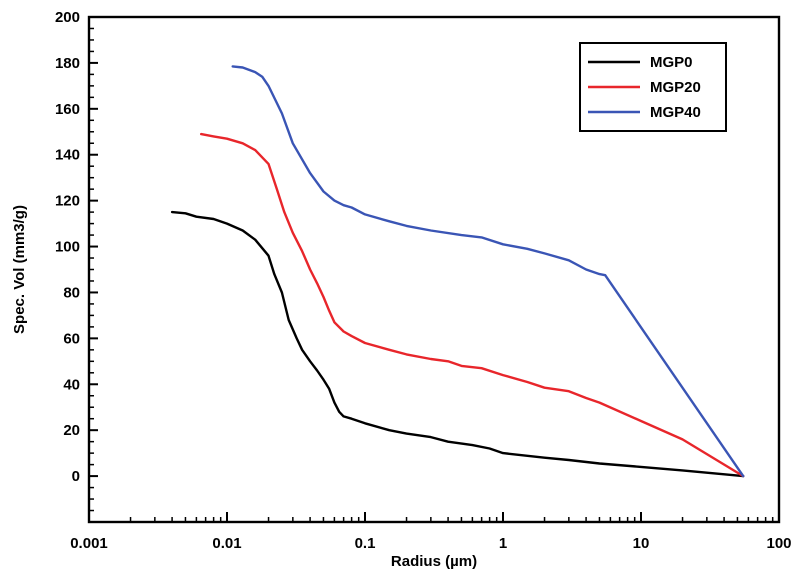 This screenshot has height=571, width=803. What do you see at coordinates (67, 247) in the screenshot?
I see `y-tick-label: 100` at bounding box center [67, 247].